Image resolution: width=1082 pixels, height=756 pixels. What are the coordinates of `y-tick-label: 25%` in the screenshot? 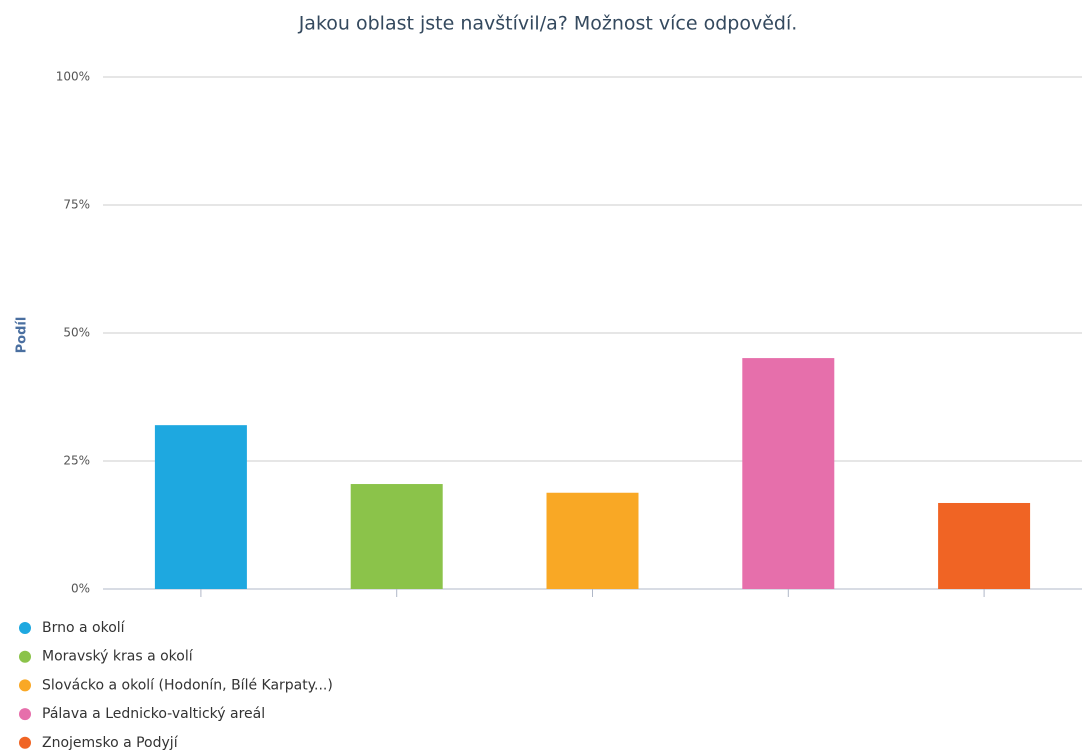 It's located at (76, 461).